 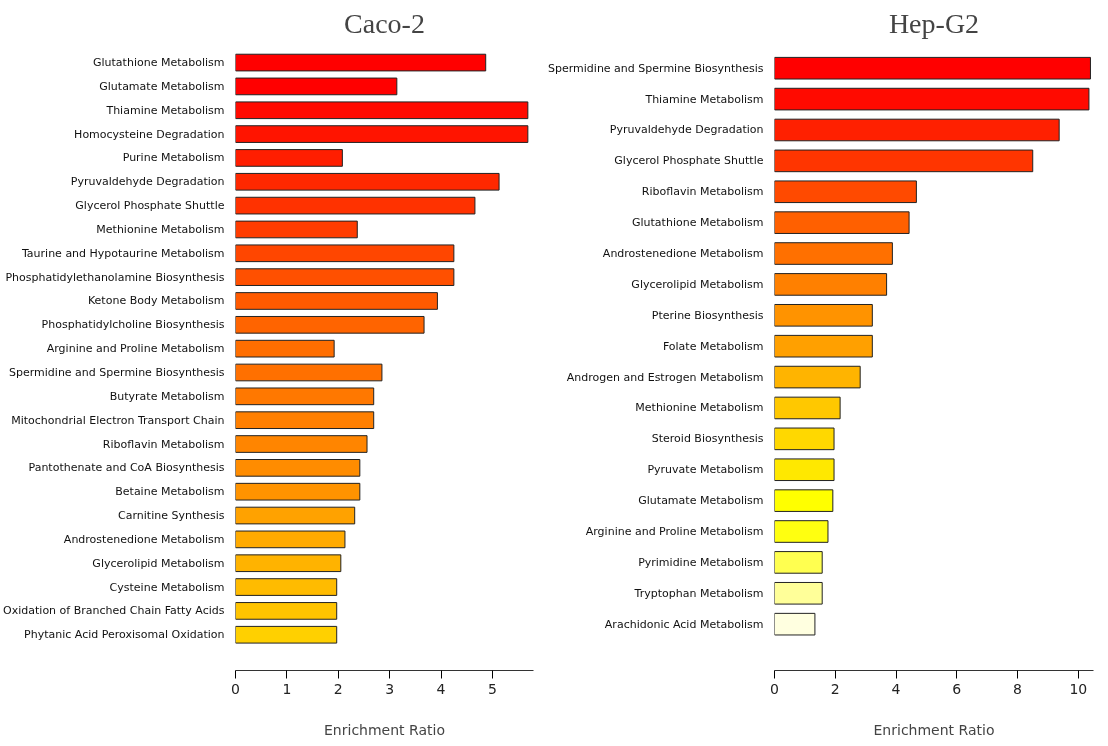 What do you see at coordinates (156, 301) in the screenshot?
I see `y-tick-label: Ketone Body Metabolism` at bounding box center [156, 301].